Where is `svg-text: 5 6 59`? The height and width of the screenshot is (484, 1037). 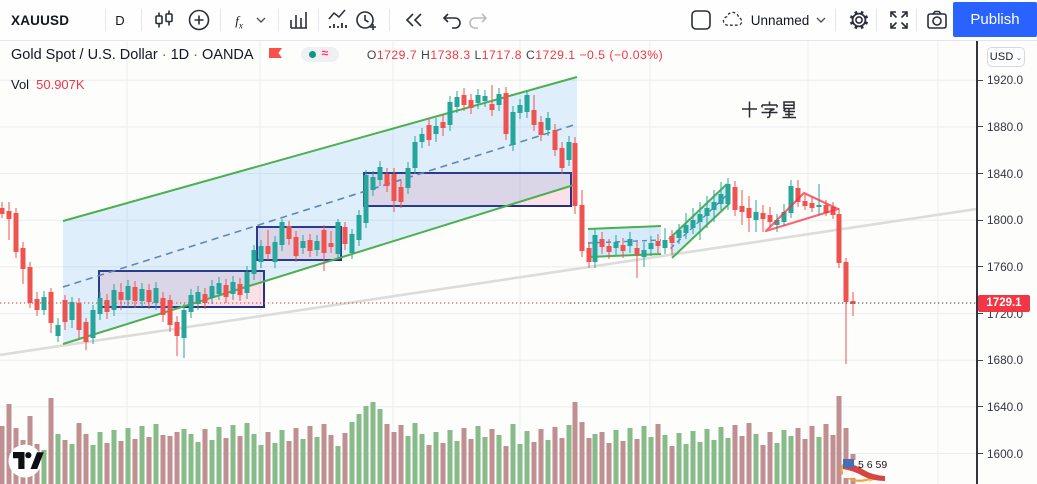 svg-text: 5 6 59 is located at coordinates (872, 465).